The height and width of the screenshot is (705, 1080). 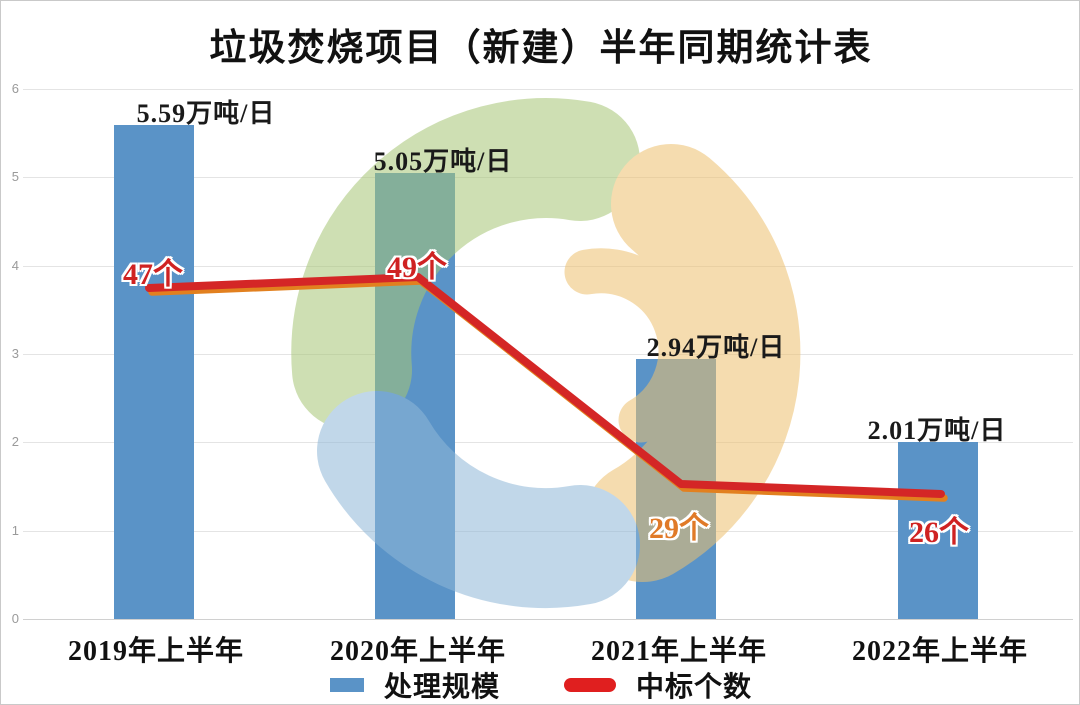 I want to click on bar-legend-swatch-icon, so click(x=346, y=685).